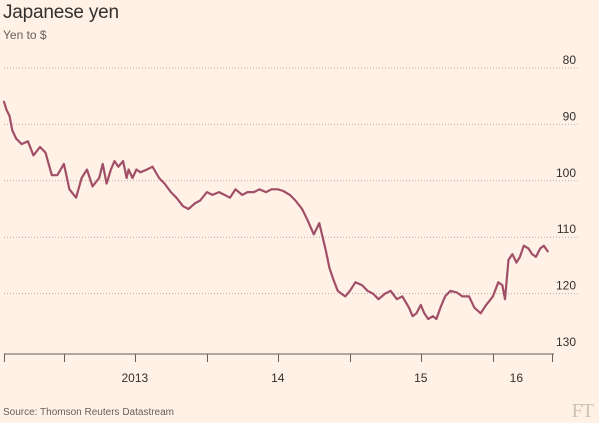 The width and height of the screenshot is (599, 423). What do you see at coordinates (25, 35) in the screenshot?
I see `chart-subtitle: Yen to $` at bounding box center [25, 35].